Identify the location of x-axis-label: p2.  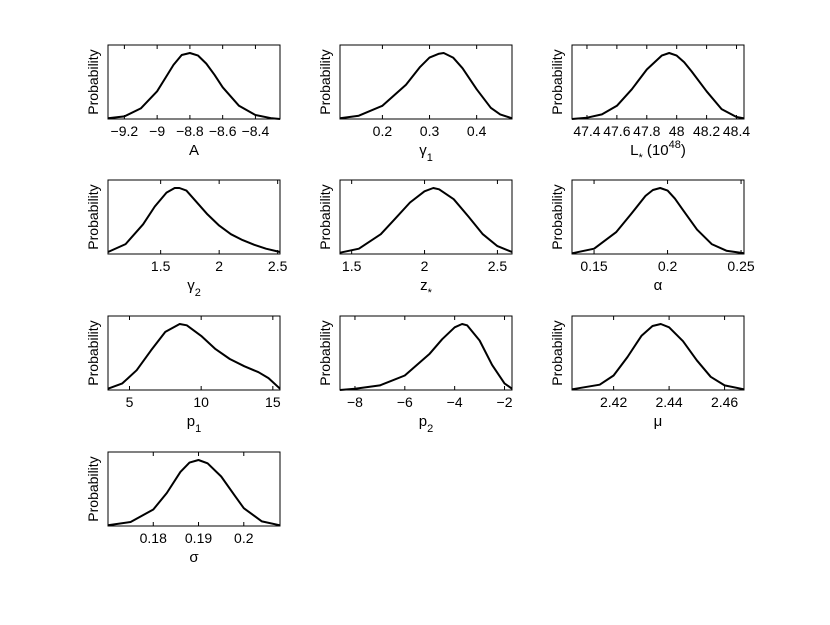
(426, 424).